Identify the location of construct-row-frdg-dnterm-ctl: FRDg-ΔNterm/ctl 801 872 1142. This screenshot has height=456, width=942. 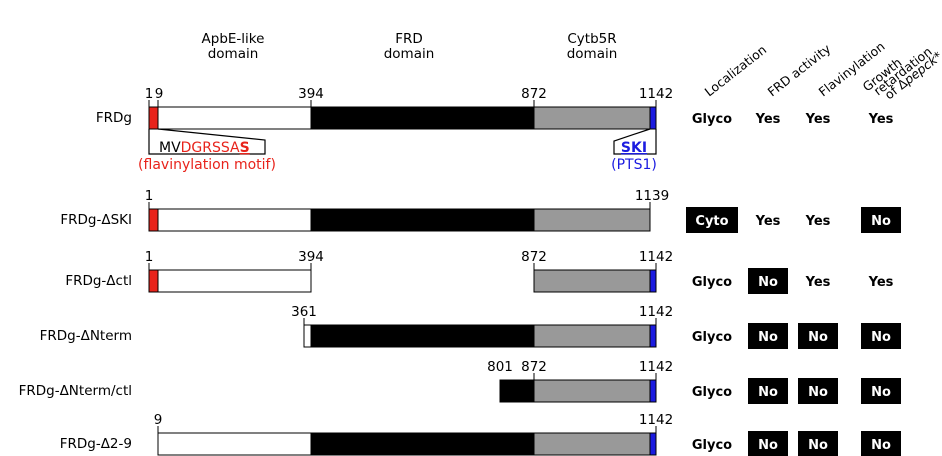
(346, 381).